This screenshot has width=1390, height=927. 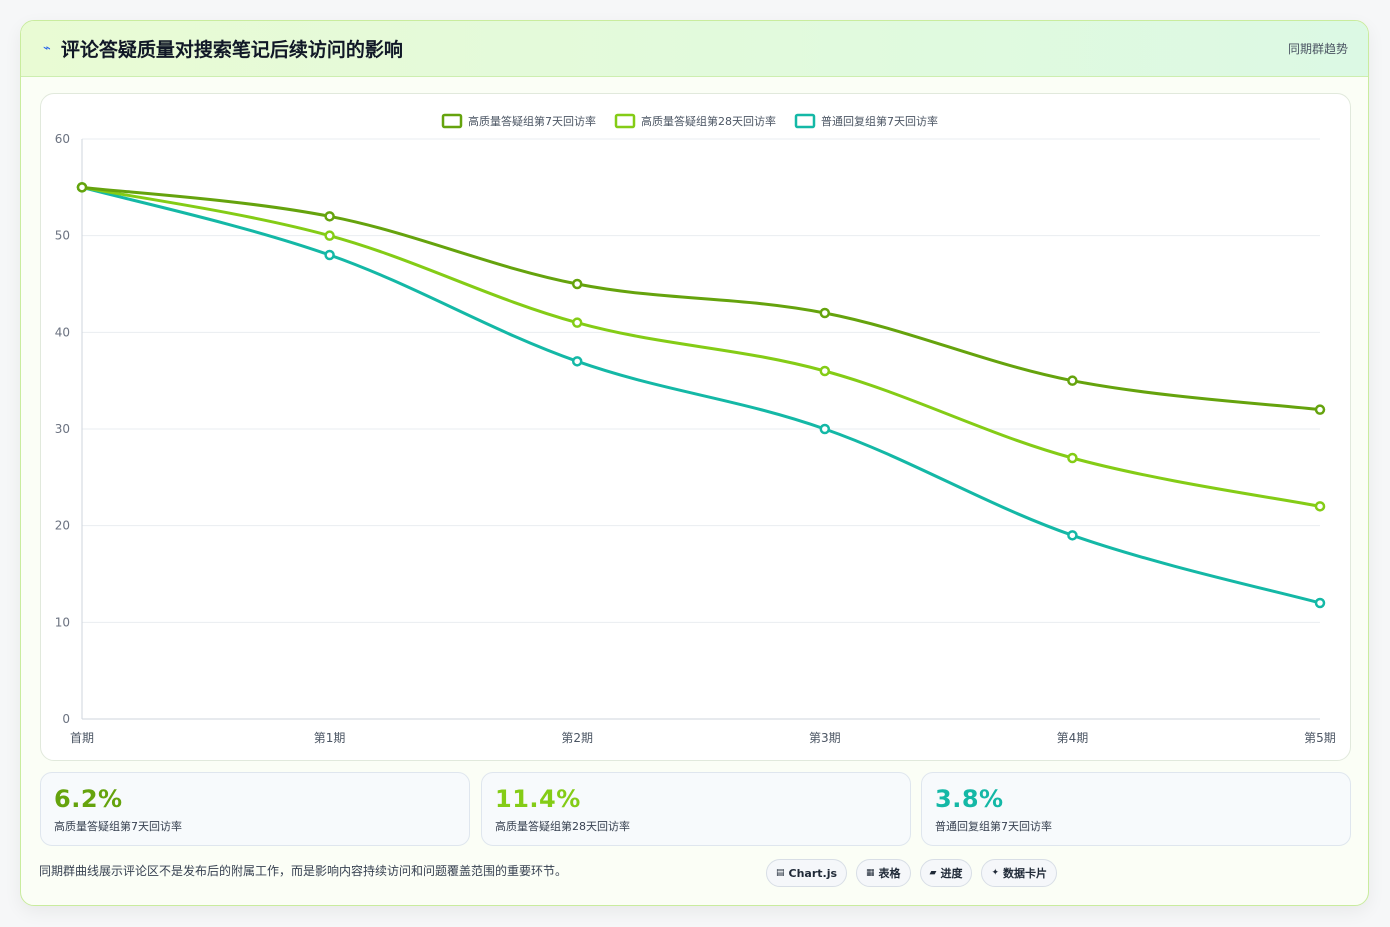 What do you see at coordinates (118, 826) in the screenshot?
I see `stat-label: 高质量答疑组第7天回访率` at bounding box center [118, 826].